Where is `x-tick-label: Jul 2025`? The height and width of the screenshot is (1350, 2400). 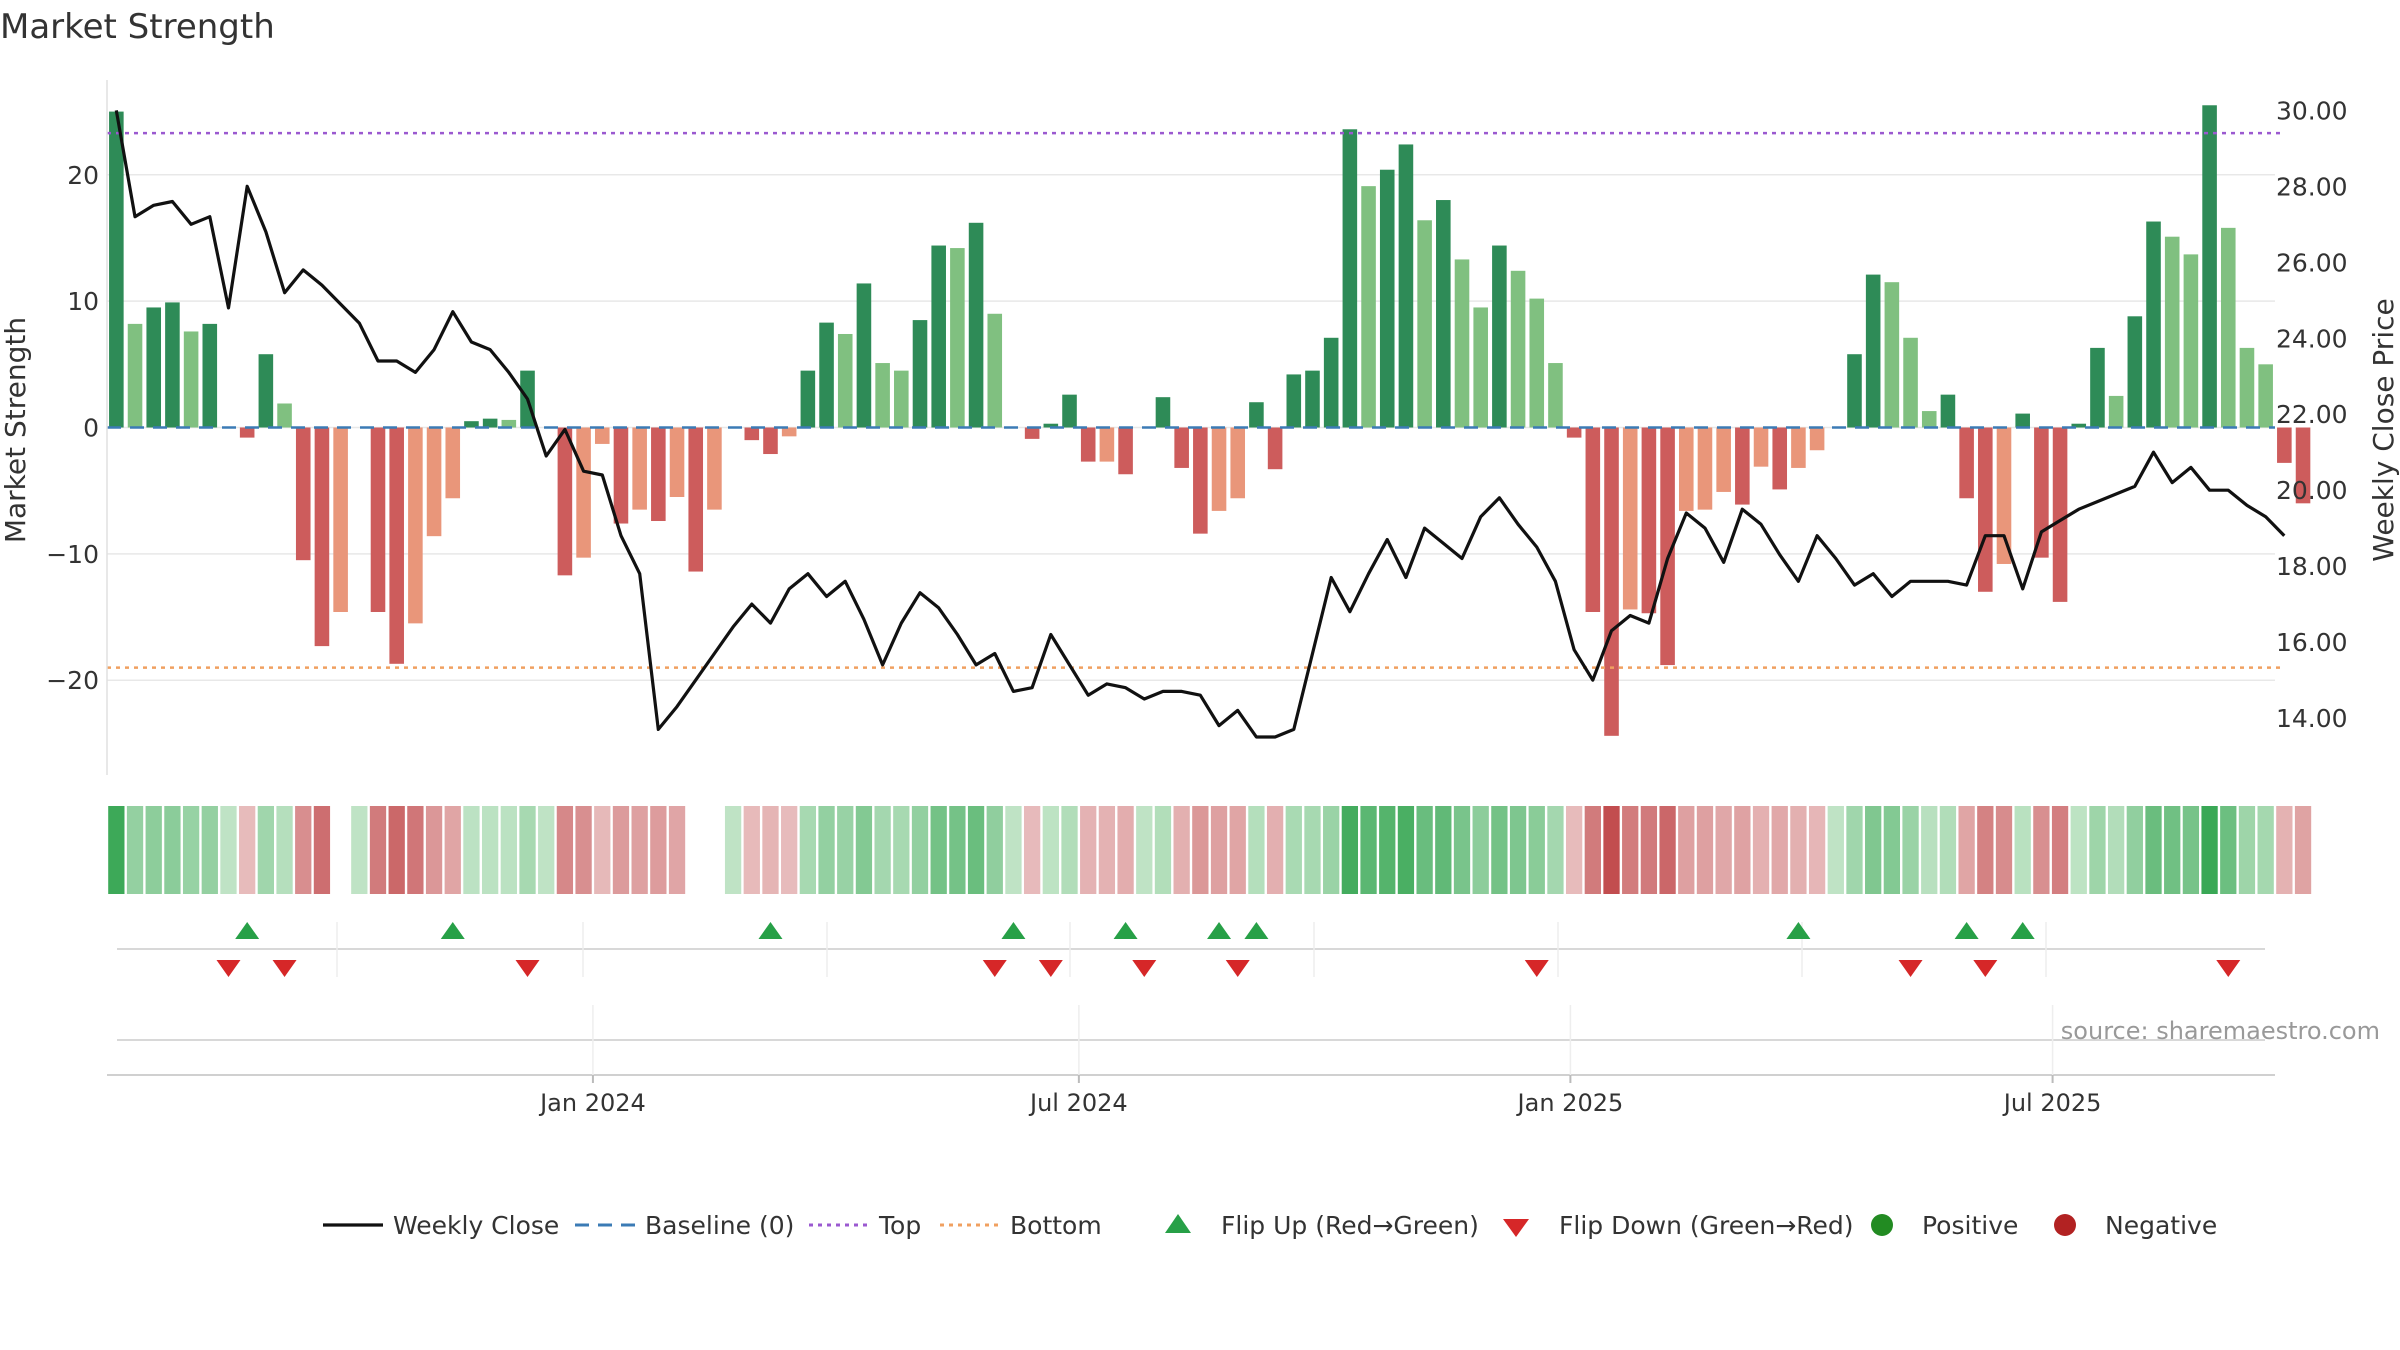
x-tick-label: Jul 2025 is located at coordinates (2052, 1103).